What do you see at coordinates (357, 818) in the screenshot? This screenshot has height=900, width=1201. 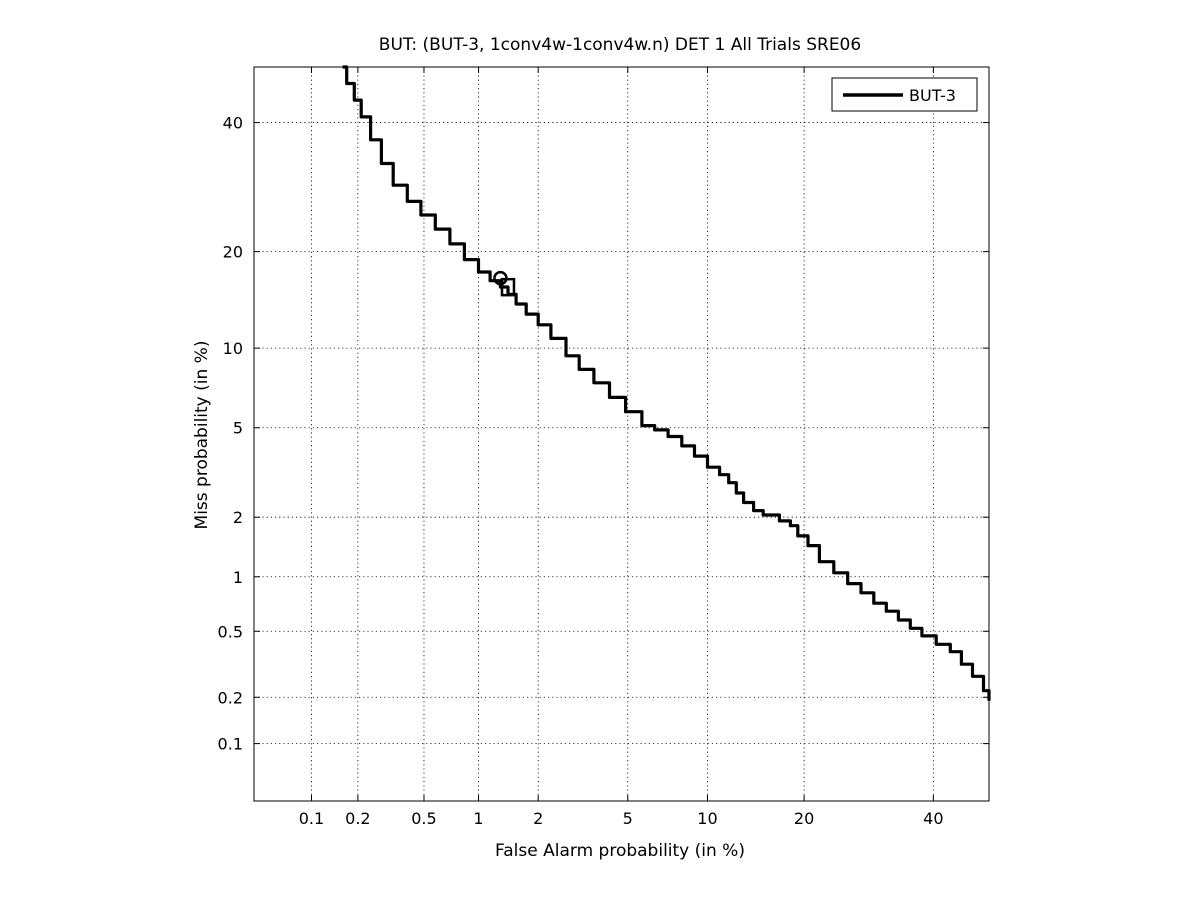 I see `x-tick-label: 0.2` at bounding box center [357, 818].